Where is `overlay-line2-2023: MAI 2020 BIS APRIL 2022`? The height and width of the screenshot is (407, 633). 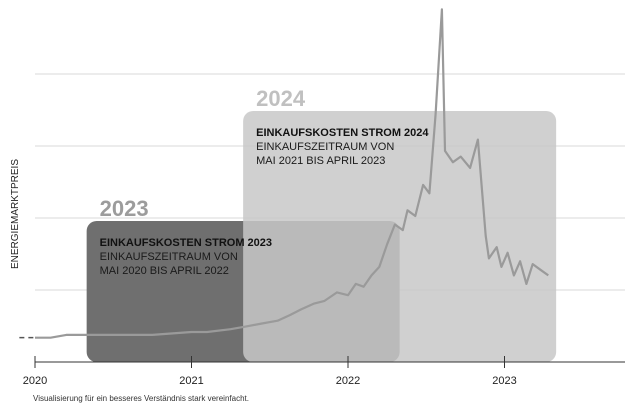
overlay-line2-2023: MAI 2020 BIS APRIL 2022 is located at coordinates (164, 271).